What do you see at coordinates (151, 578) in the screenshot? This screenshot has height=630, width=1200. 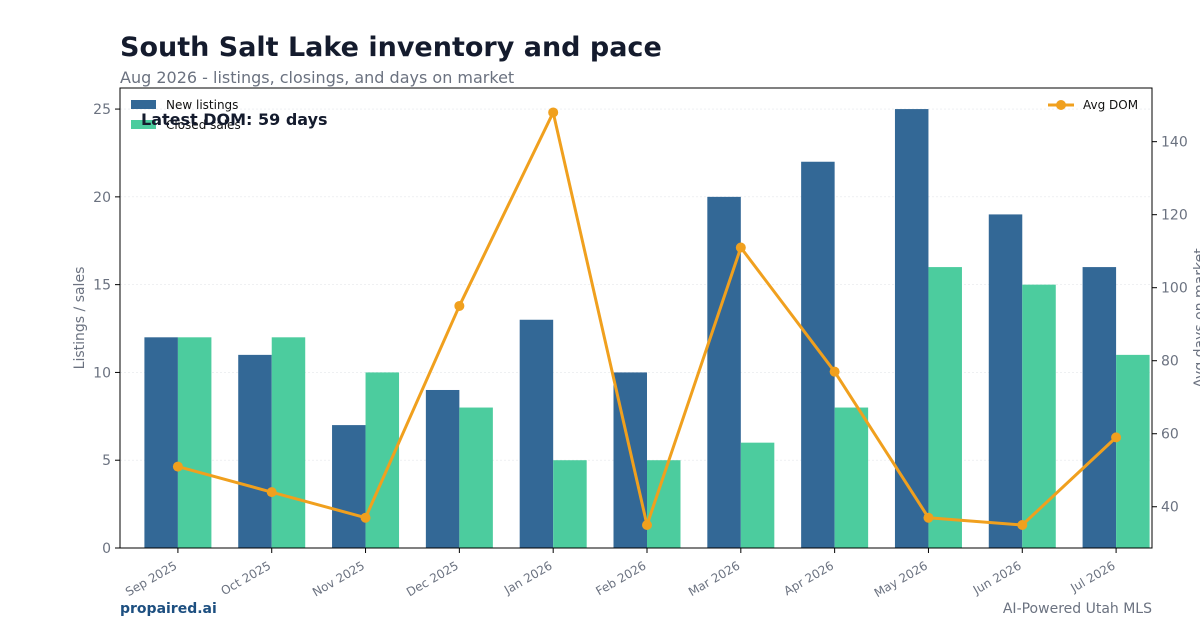 I see `x-tick-label: Sep 2025` at bounding box center [151, 578].